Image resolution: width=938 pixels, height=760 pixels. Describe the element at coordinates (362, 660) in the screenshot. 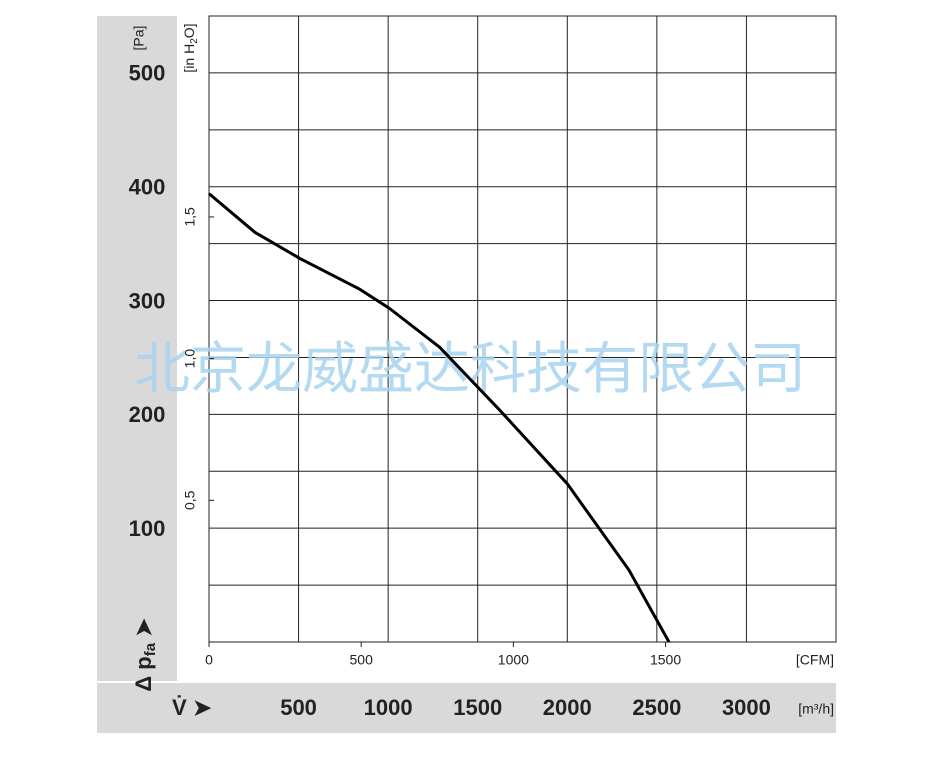

I see `x2-tick-label: 500` at that location.